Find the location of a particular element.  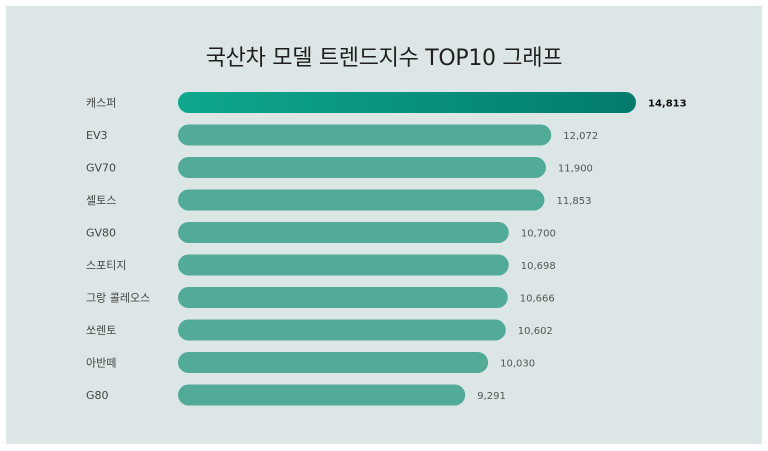

value-label: 11,853 is located at coordinates (573, 201).